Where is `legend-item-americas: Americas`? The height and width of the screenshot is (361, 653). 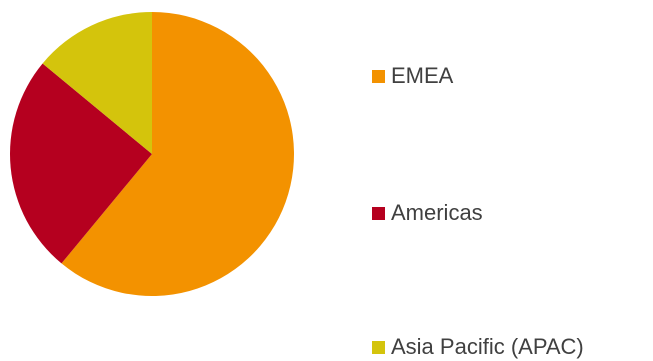
legend-item-americas: Americas is located at coordinates (427, 213).